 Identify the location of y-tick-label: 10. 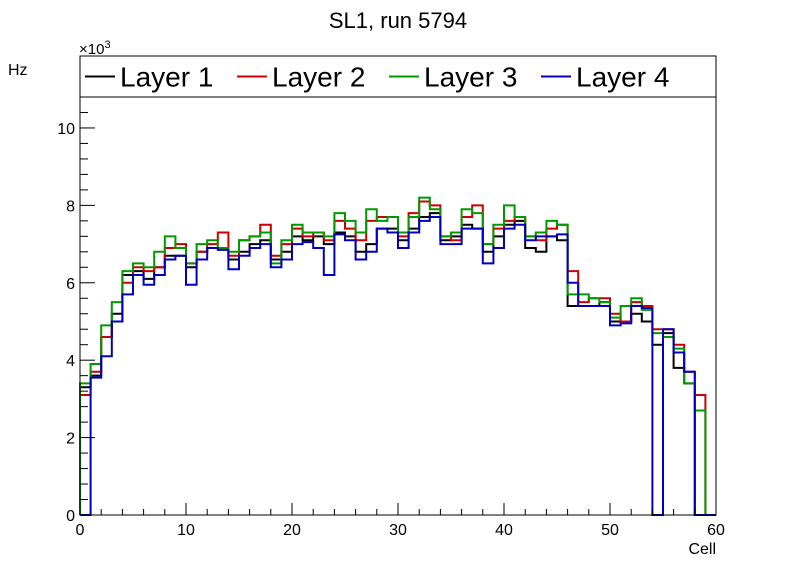
(66, 129).